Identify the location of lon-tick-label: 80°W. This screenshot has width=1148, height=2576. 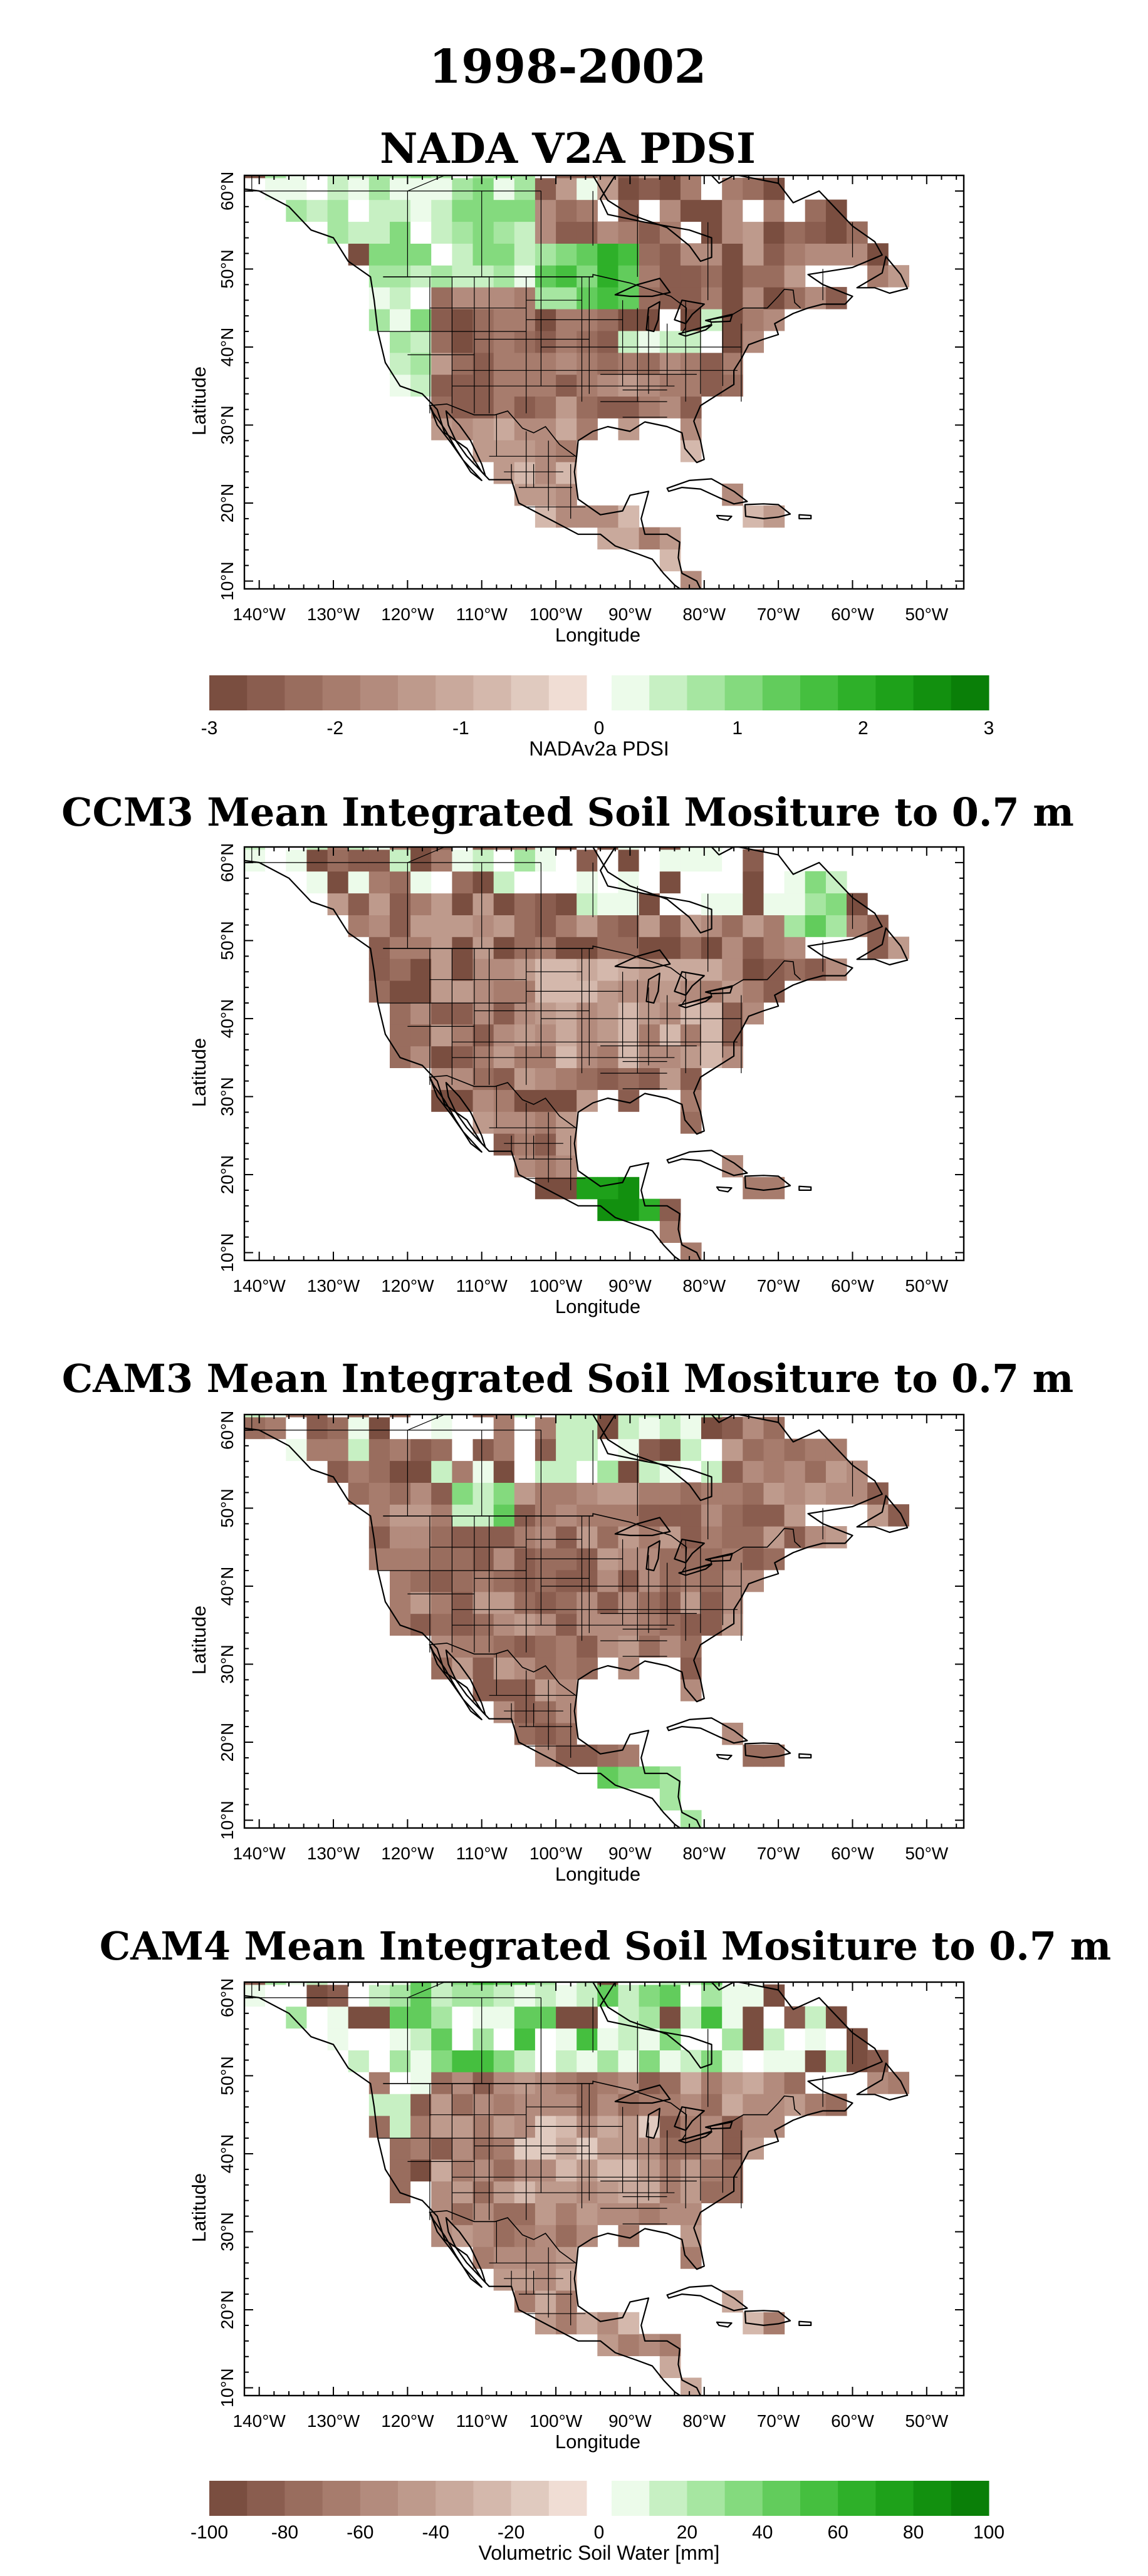
(704, 1853).